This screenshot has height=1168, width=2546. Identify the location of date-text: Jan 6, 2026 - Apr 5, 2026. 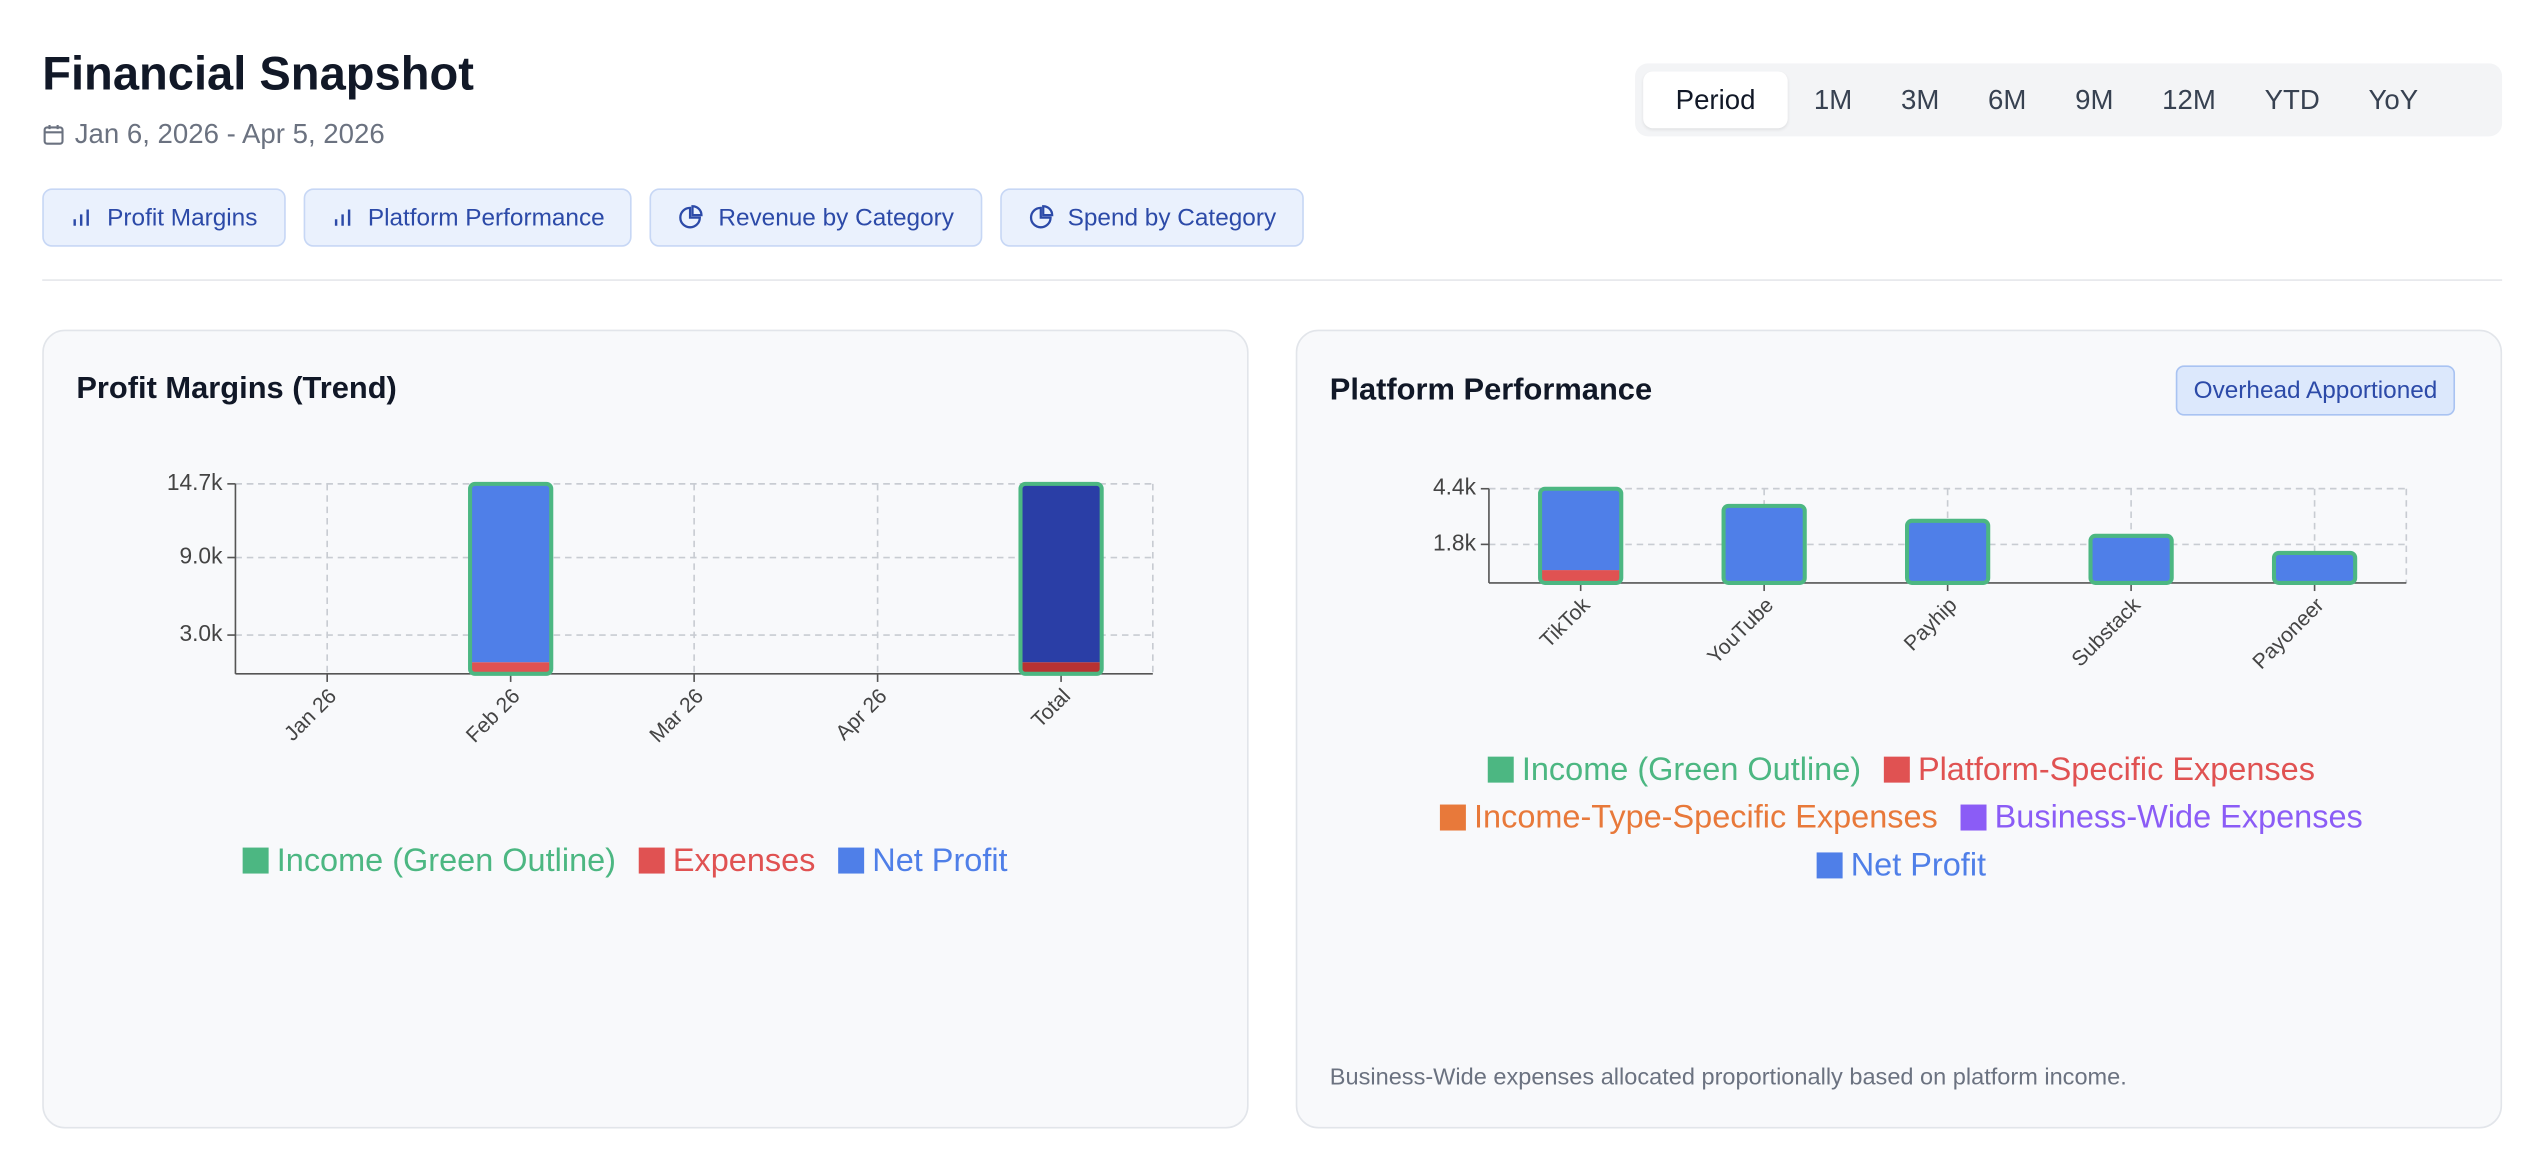
(229, 134).